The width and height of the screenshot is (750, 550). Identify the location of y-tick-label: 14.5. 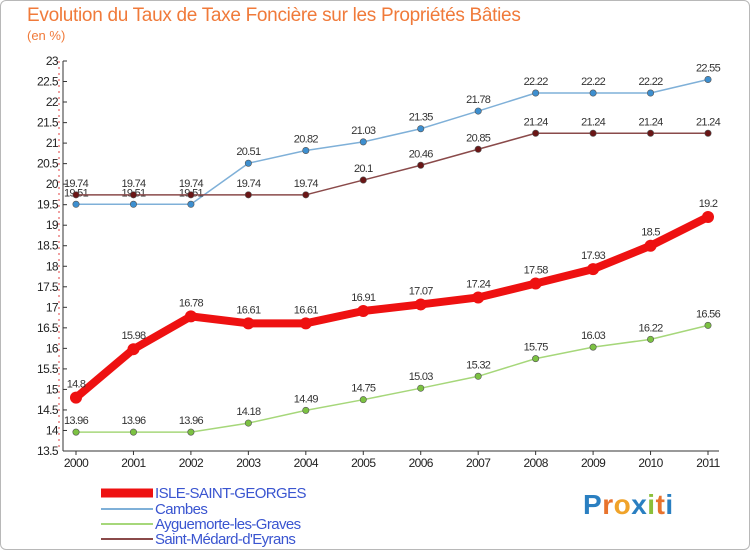
(48, 410).